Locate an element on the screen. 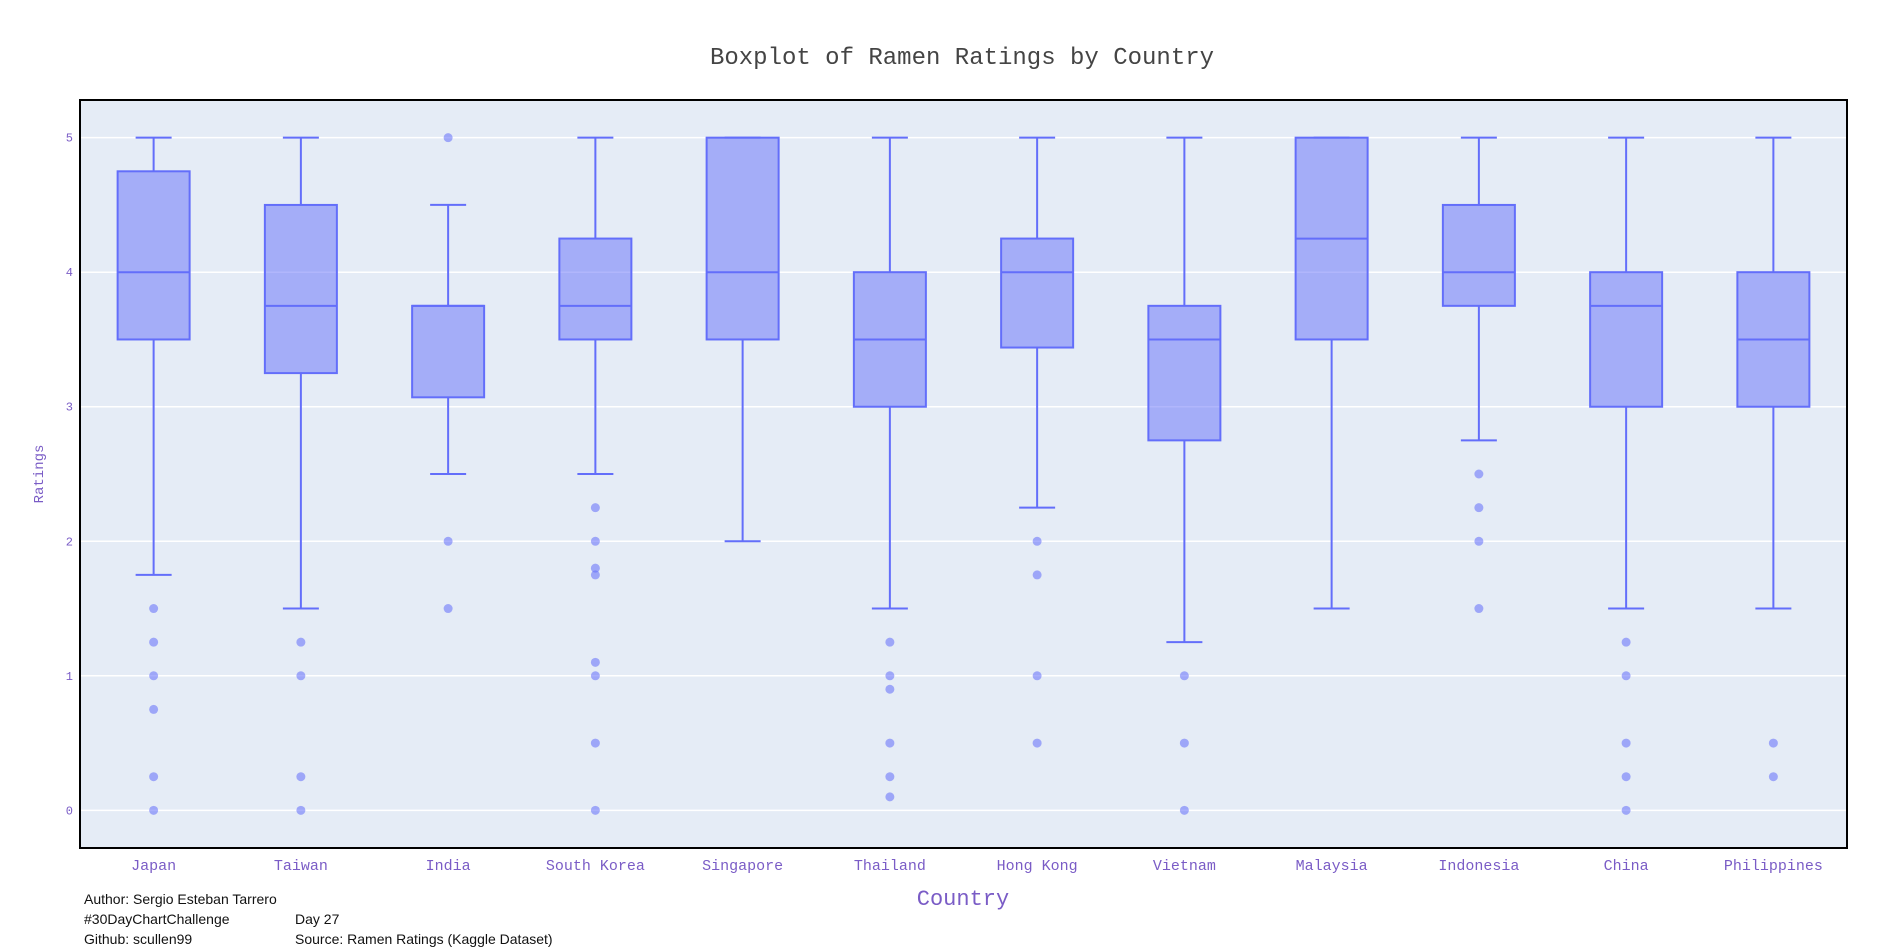  box-trace-south-korea is located at coordinates (595, 475).